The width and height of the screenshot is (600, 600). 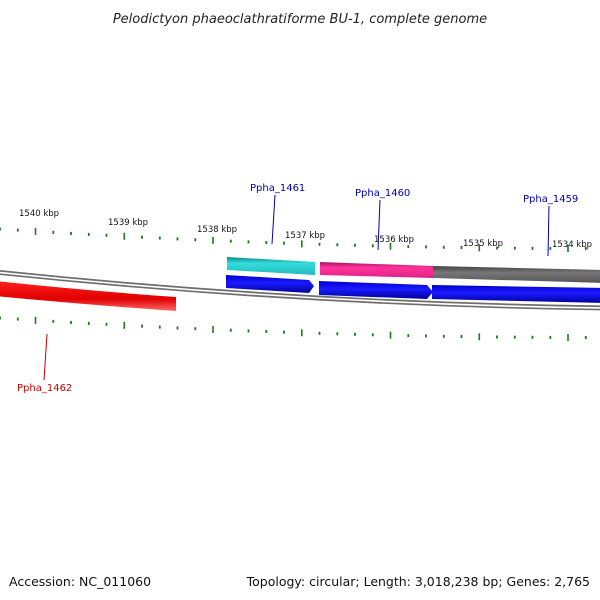 I want to click on tick-label-1539: 1539 kbp, so click(x=128, y=223).